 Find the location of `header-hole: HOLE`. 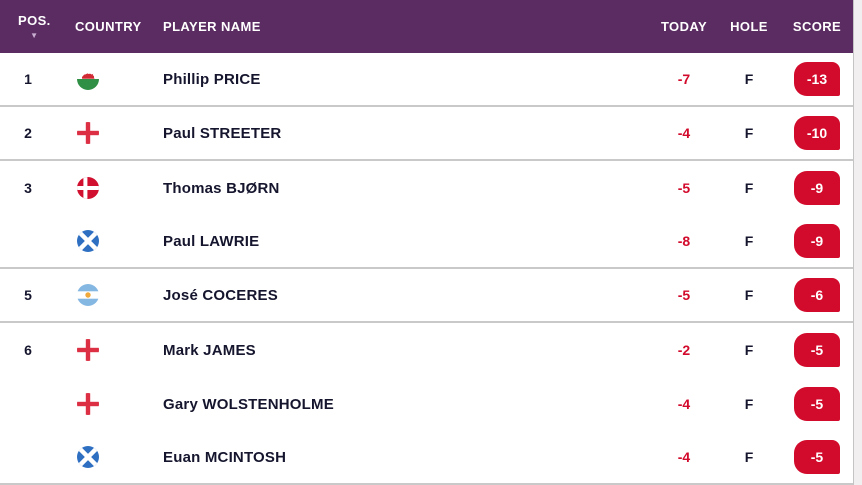

header-hole: HOLE is located at coordinates (749, 26).